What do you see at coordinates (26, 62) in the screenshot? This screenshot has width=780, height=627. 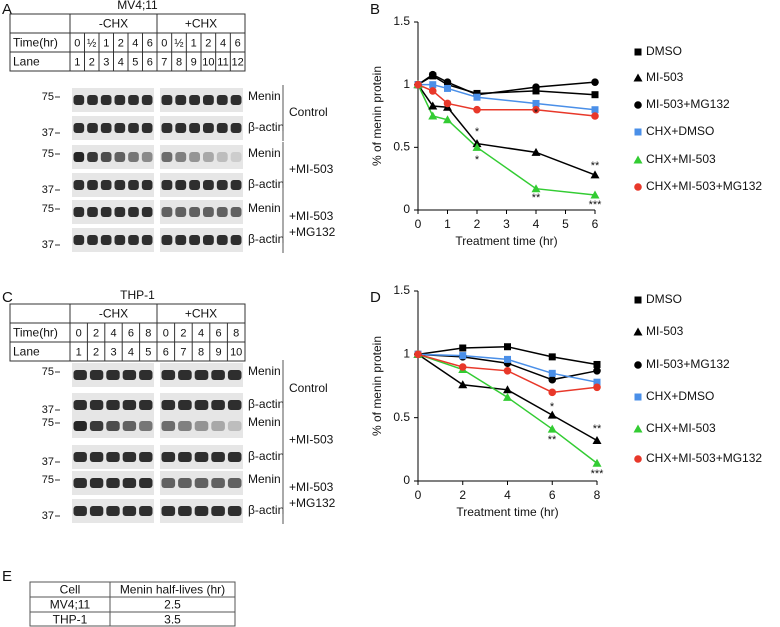 I see `row-label: Lane` at bounding box center [26, 62].